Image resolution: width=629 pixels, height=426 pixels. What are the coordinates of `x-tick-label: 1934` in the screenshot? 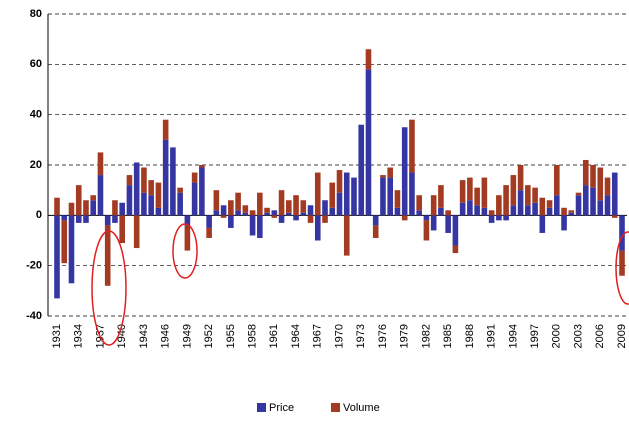 It's located at (79, 336).